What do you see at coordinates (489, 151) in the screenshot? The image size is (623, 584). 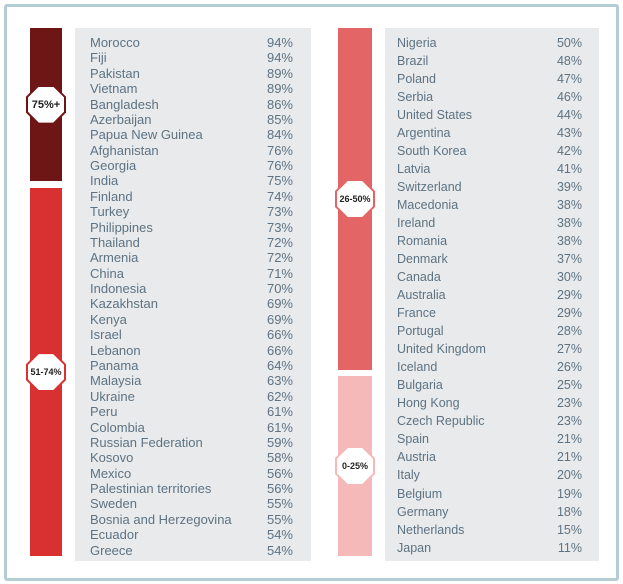 I see `table-row: South Korea 42%` at bounding box center [489, 151].